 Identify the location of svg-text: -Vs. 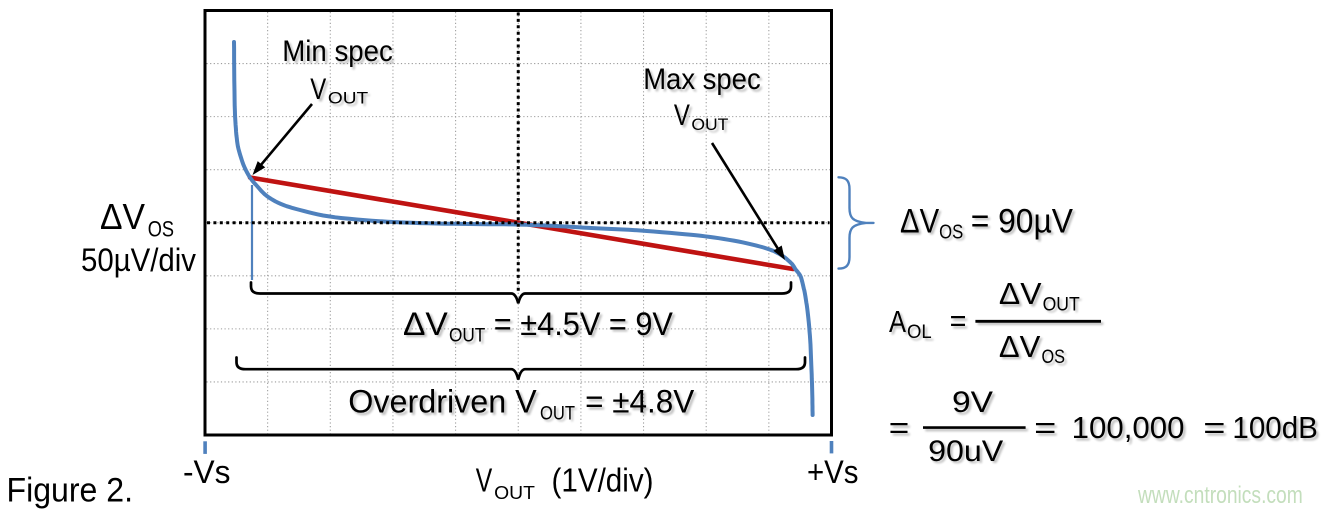
(207, 472).